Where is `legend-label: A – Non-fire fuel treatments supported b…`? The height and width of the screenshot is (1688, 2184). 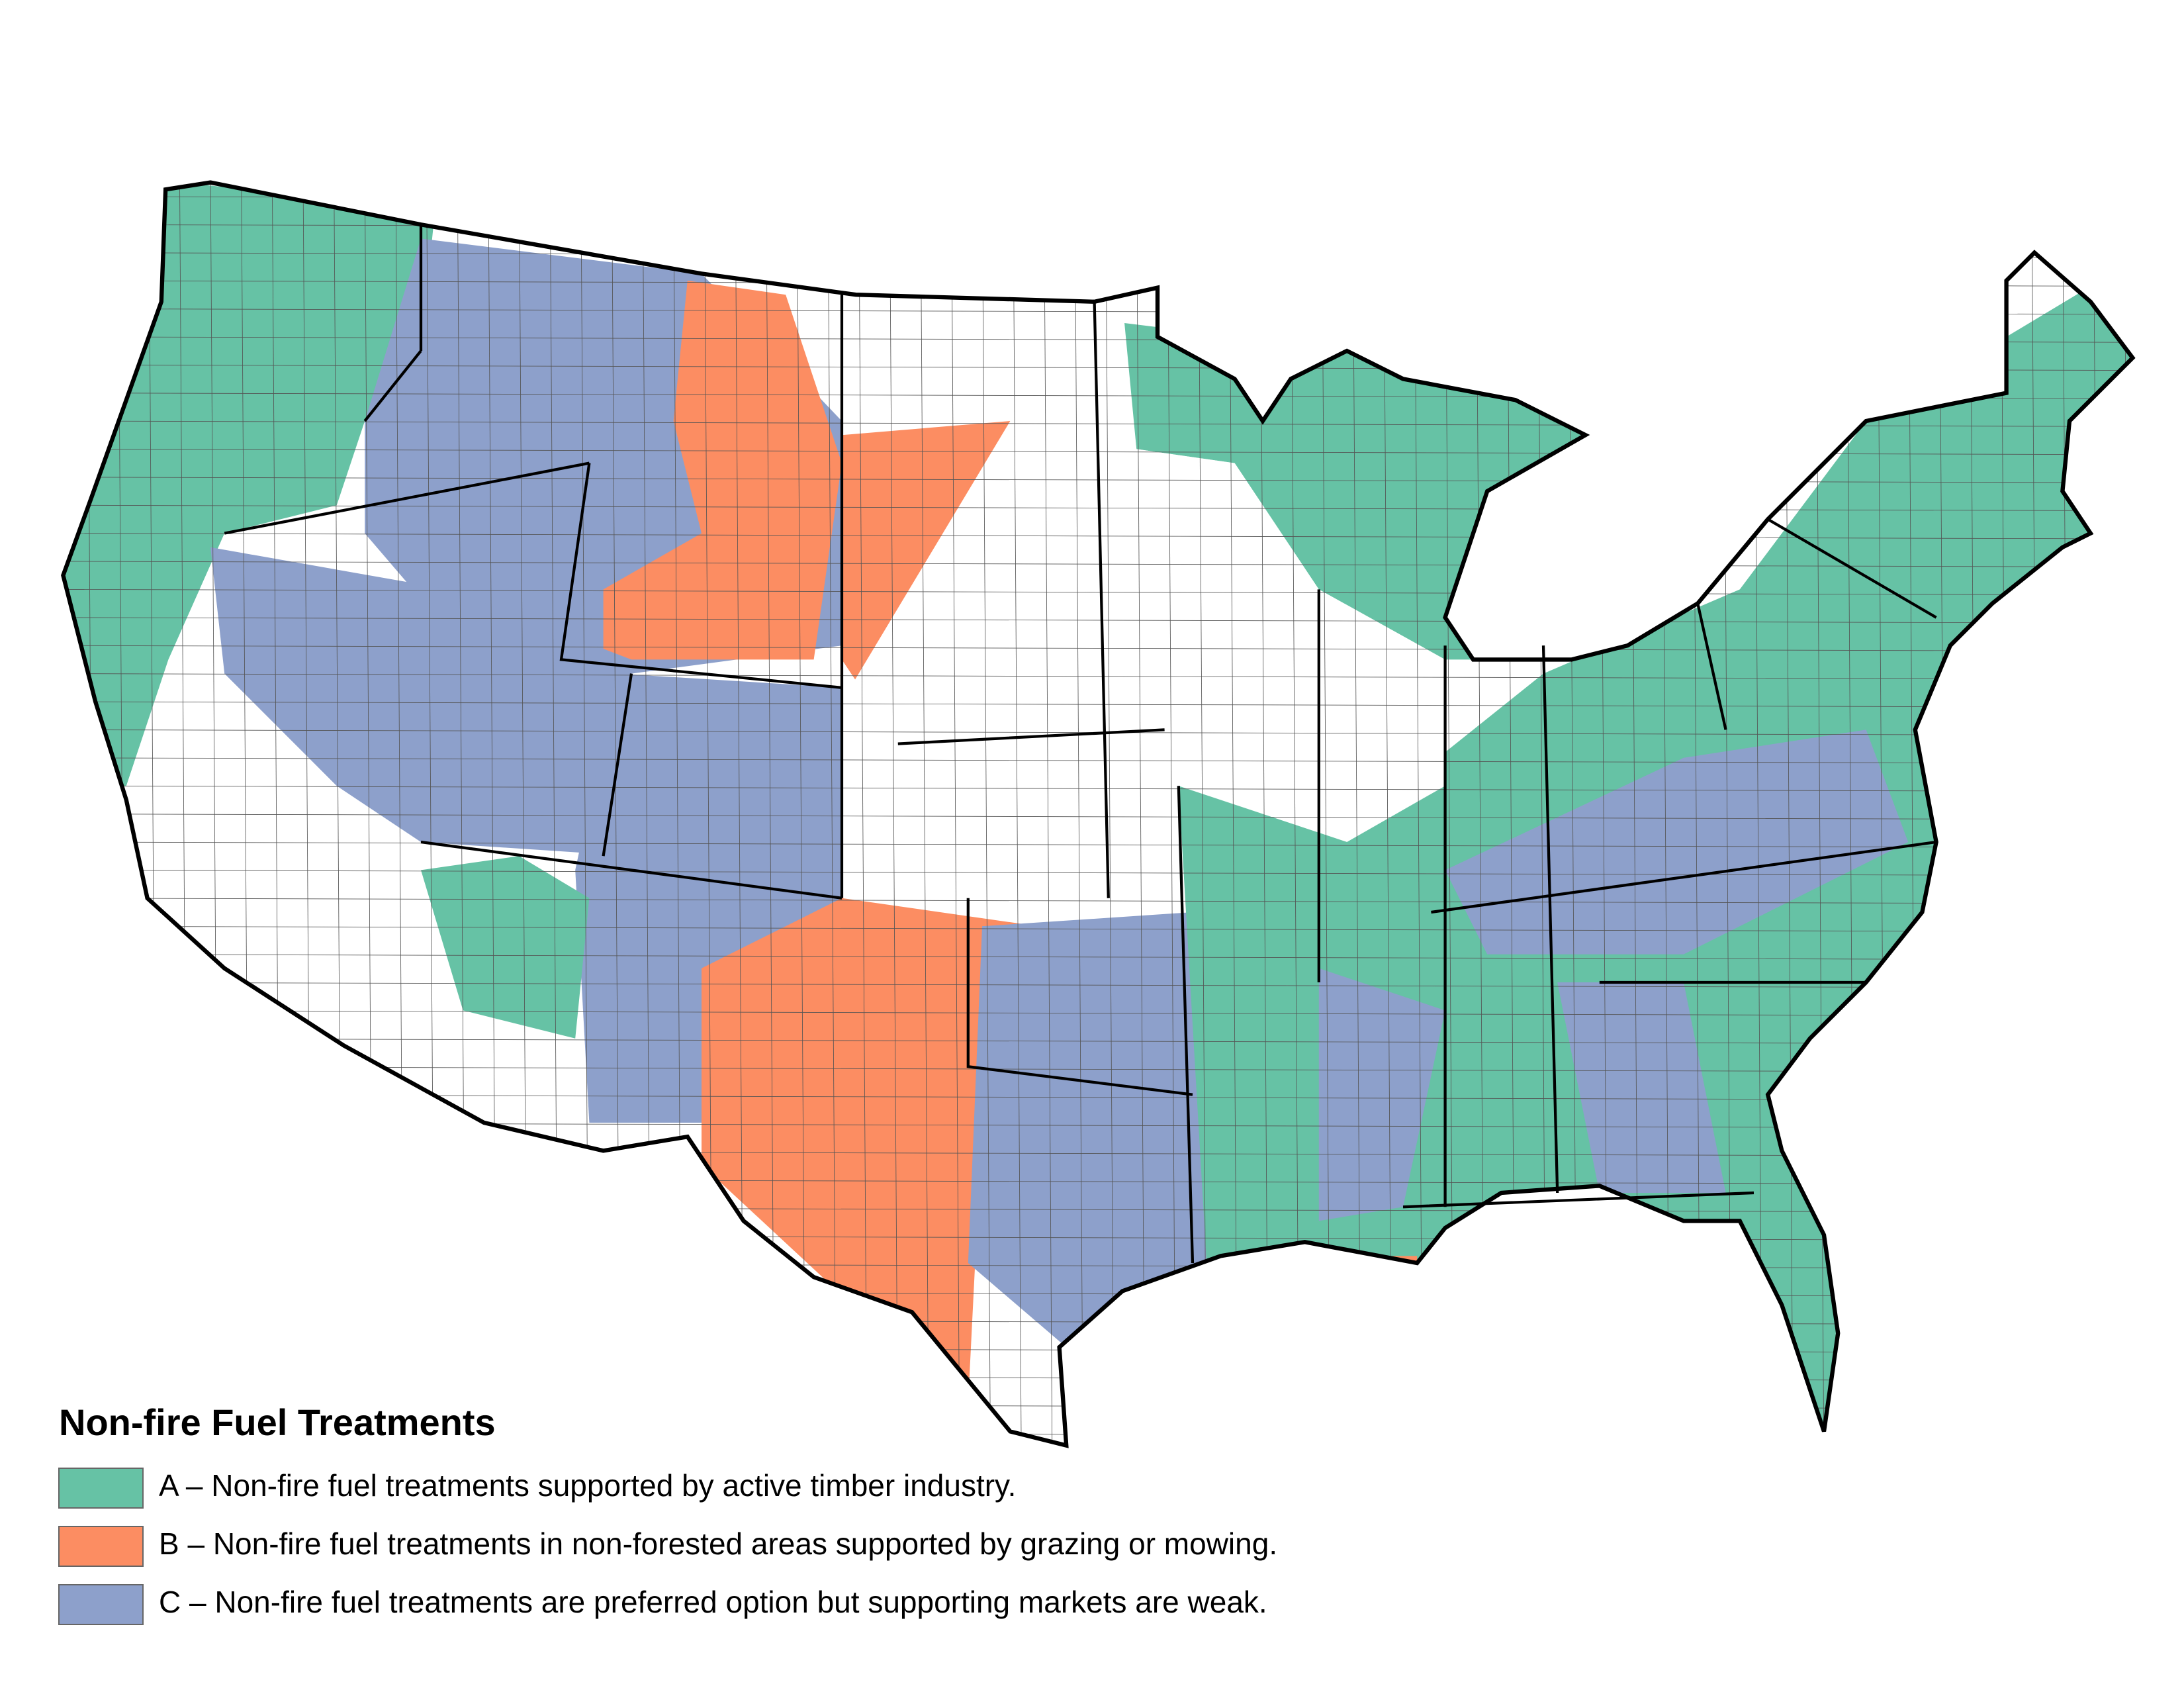
legend-label: A – Non-fire fuel treatments supported b… is located at coordinates (587, 1486).